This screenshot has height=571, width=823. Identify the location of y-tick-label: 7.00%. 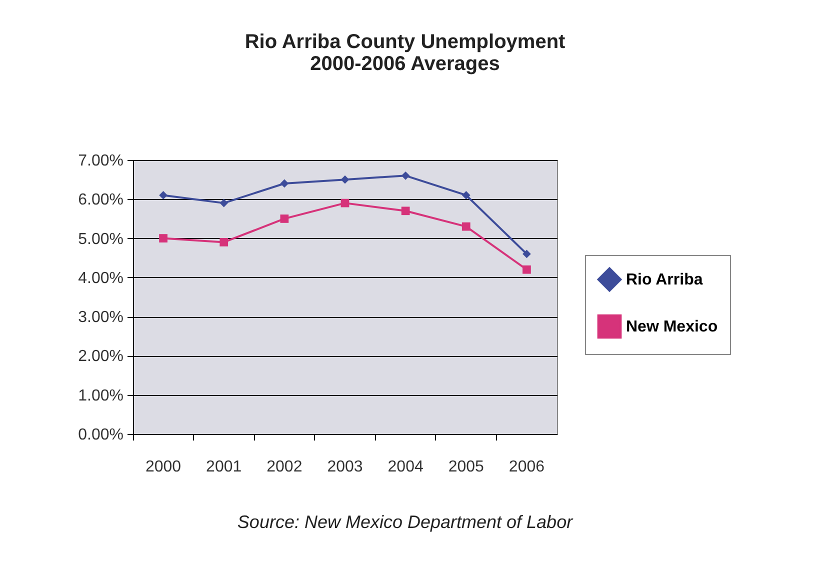
(101, 161).